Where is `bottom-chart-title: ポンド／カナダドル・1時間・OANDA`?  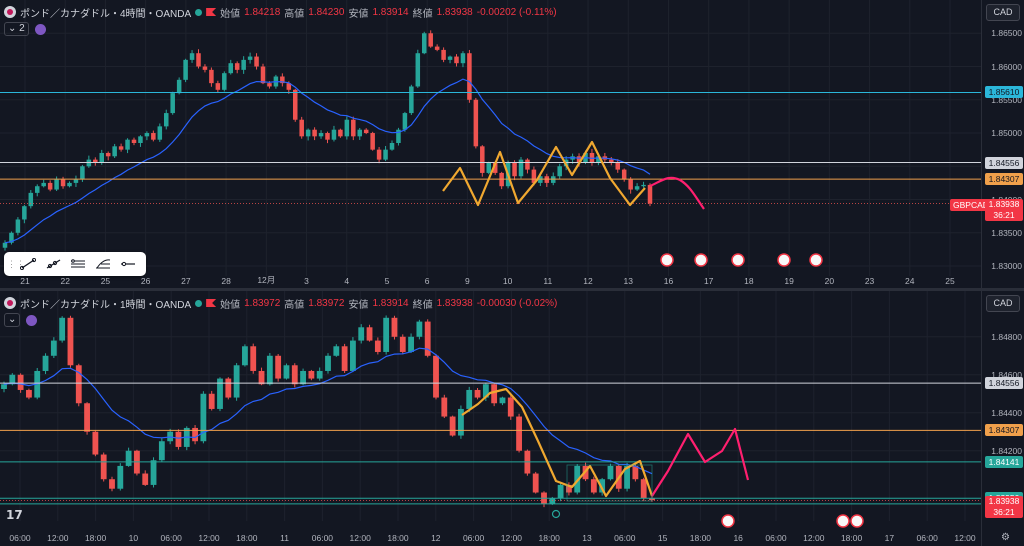 bottom-chart-title: ポンド／カナダドル・1時間・OANDA is located at coordinates (106, 305).